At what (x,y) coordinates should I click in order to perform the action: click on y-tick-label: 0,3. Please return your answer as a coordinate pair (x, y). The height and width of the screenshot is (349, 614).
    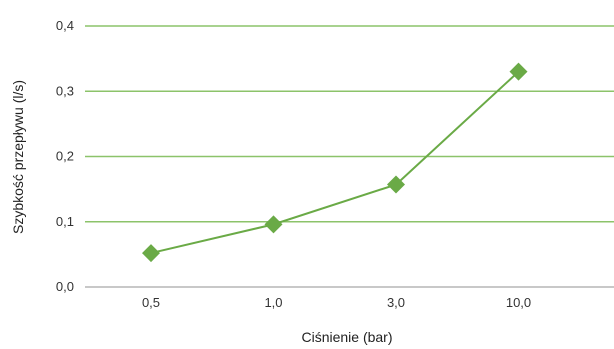
    Looking at the image, I should click on (65, 90).